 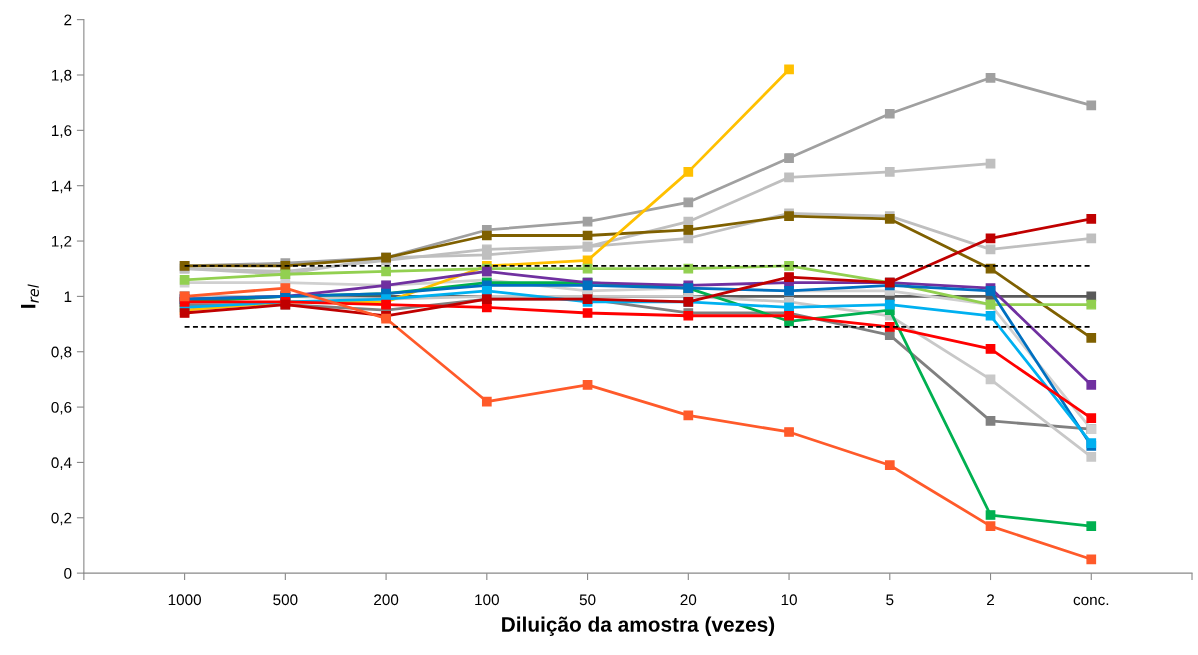 I want to click on y-tick-label: 1,8, so click(x=61, y=76).